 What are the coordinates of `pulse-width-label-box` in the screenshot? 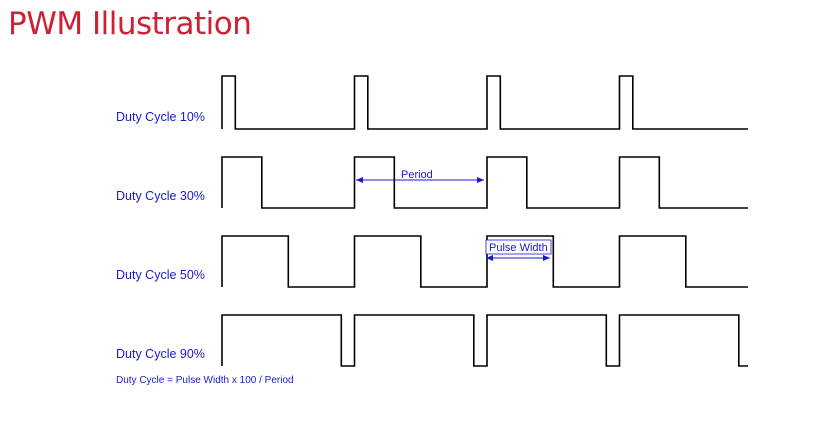 It's located at (518, 247).